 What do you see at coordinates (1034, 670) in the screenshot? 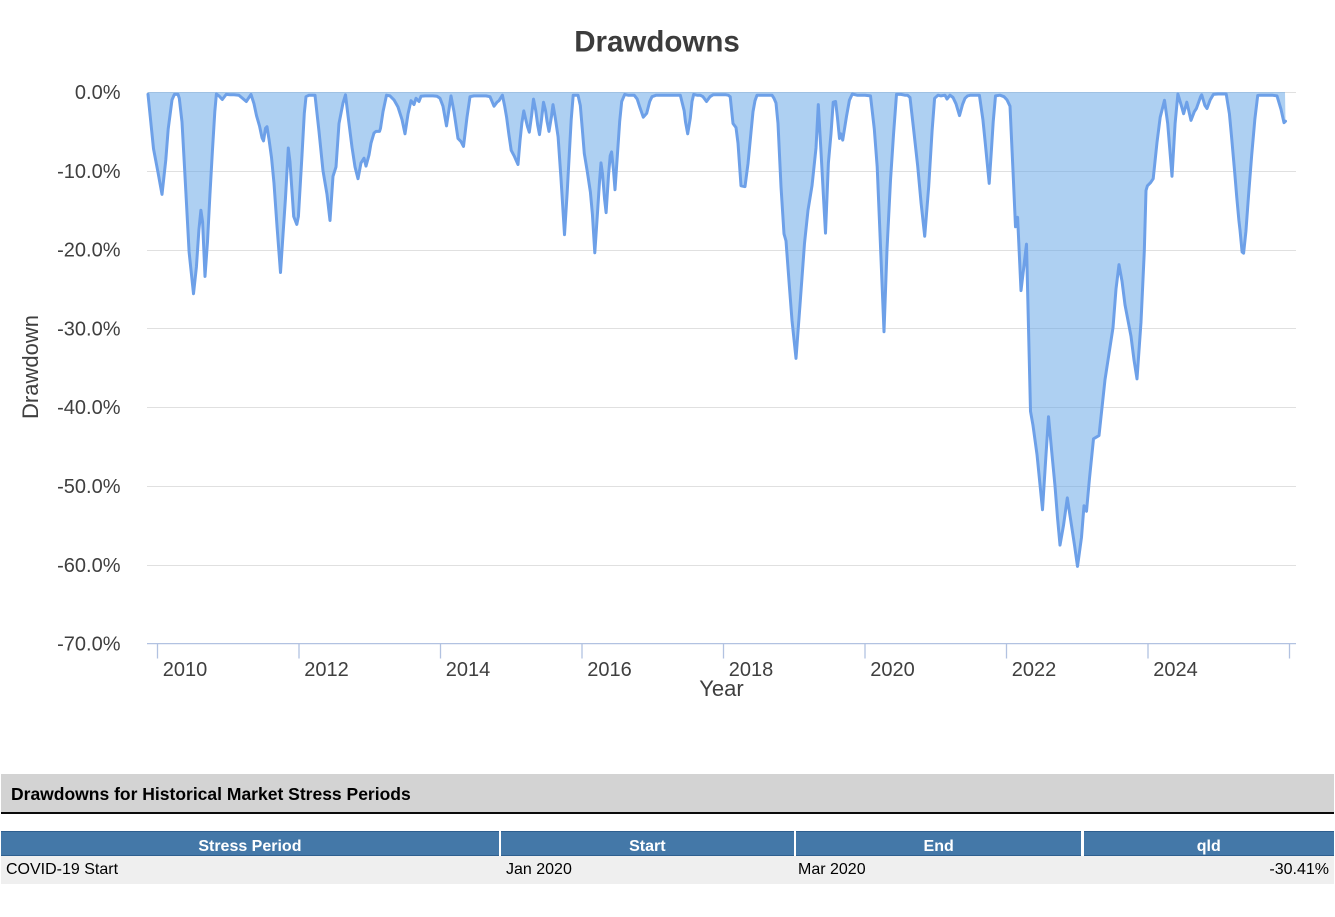
I see `svg-text: 2022` at bounding box center [1034, 670].